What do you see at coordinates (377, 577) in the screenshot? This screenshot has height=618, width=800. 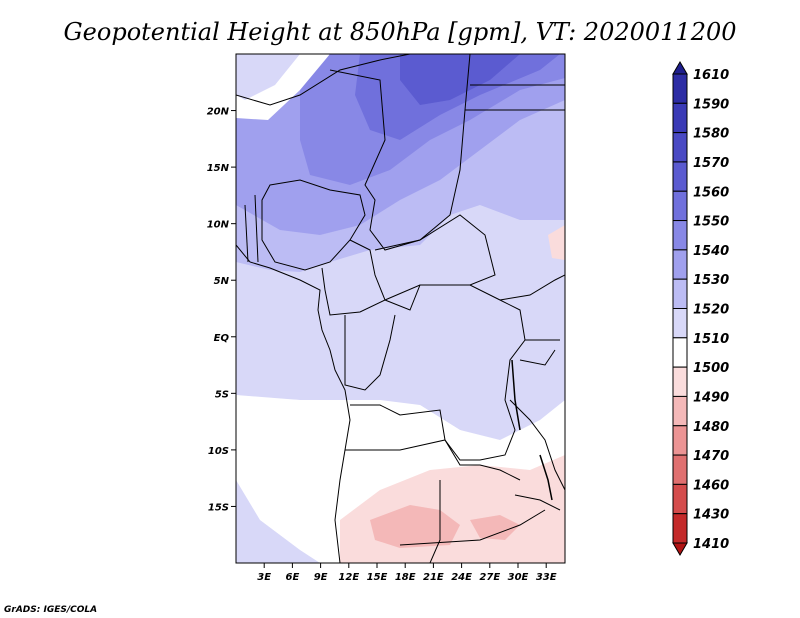 I see `x-tick-label: 15E` at bounding box center [377, 577].